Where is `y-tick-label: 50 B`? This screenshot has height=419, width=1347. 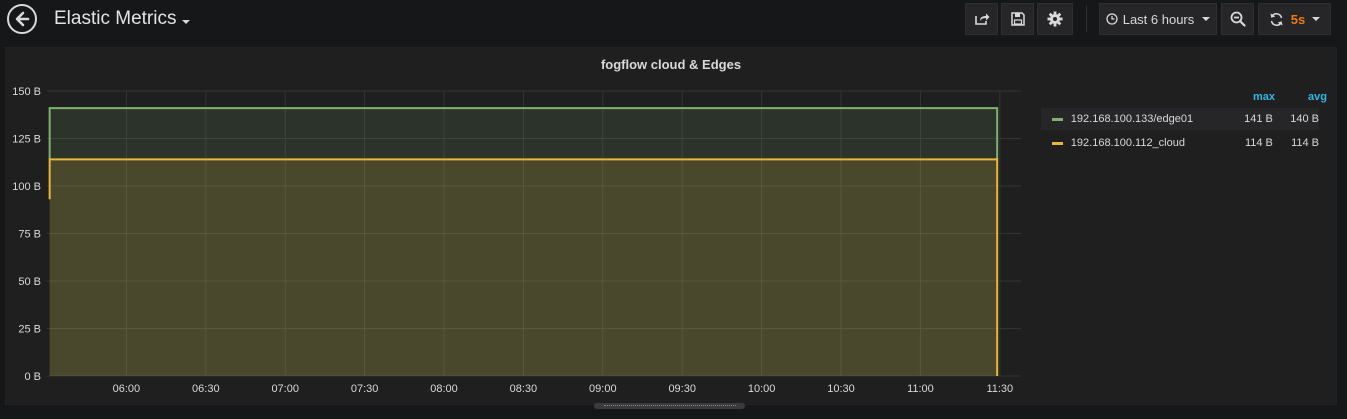
y-tick-label: 50 B is located at coordinates (29, 282).